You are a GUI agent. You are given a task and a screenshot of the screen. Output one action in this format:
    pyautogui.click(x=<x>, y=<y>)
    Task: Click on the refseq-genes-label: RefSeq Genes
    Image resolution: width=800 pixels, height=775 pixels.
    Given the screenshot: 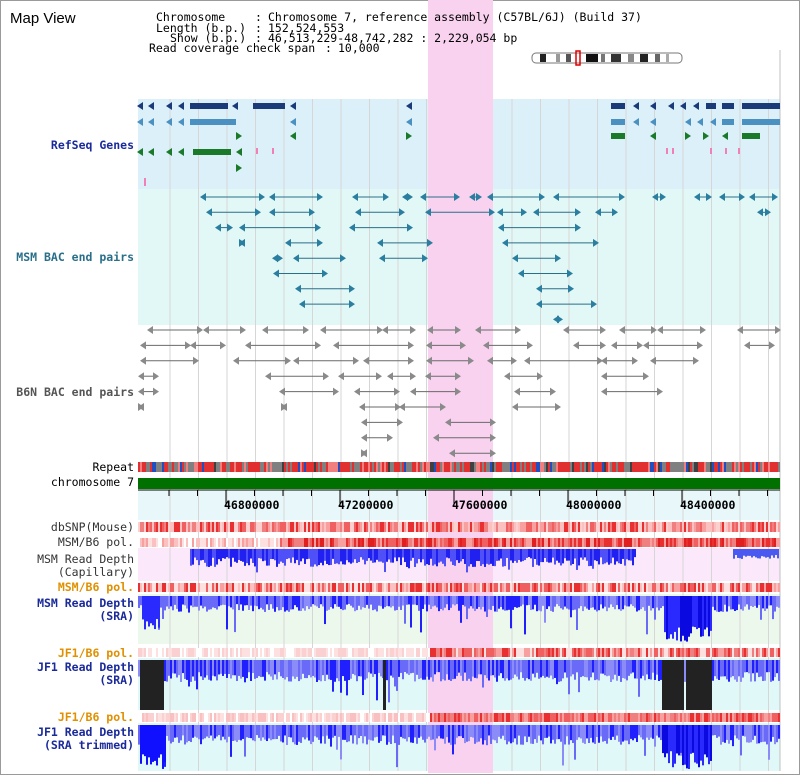 What is the action you would take?
    pyautogui.click(x=92, y=145)
    